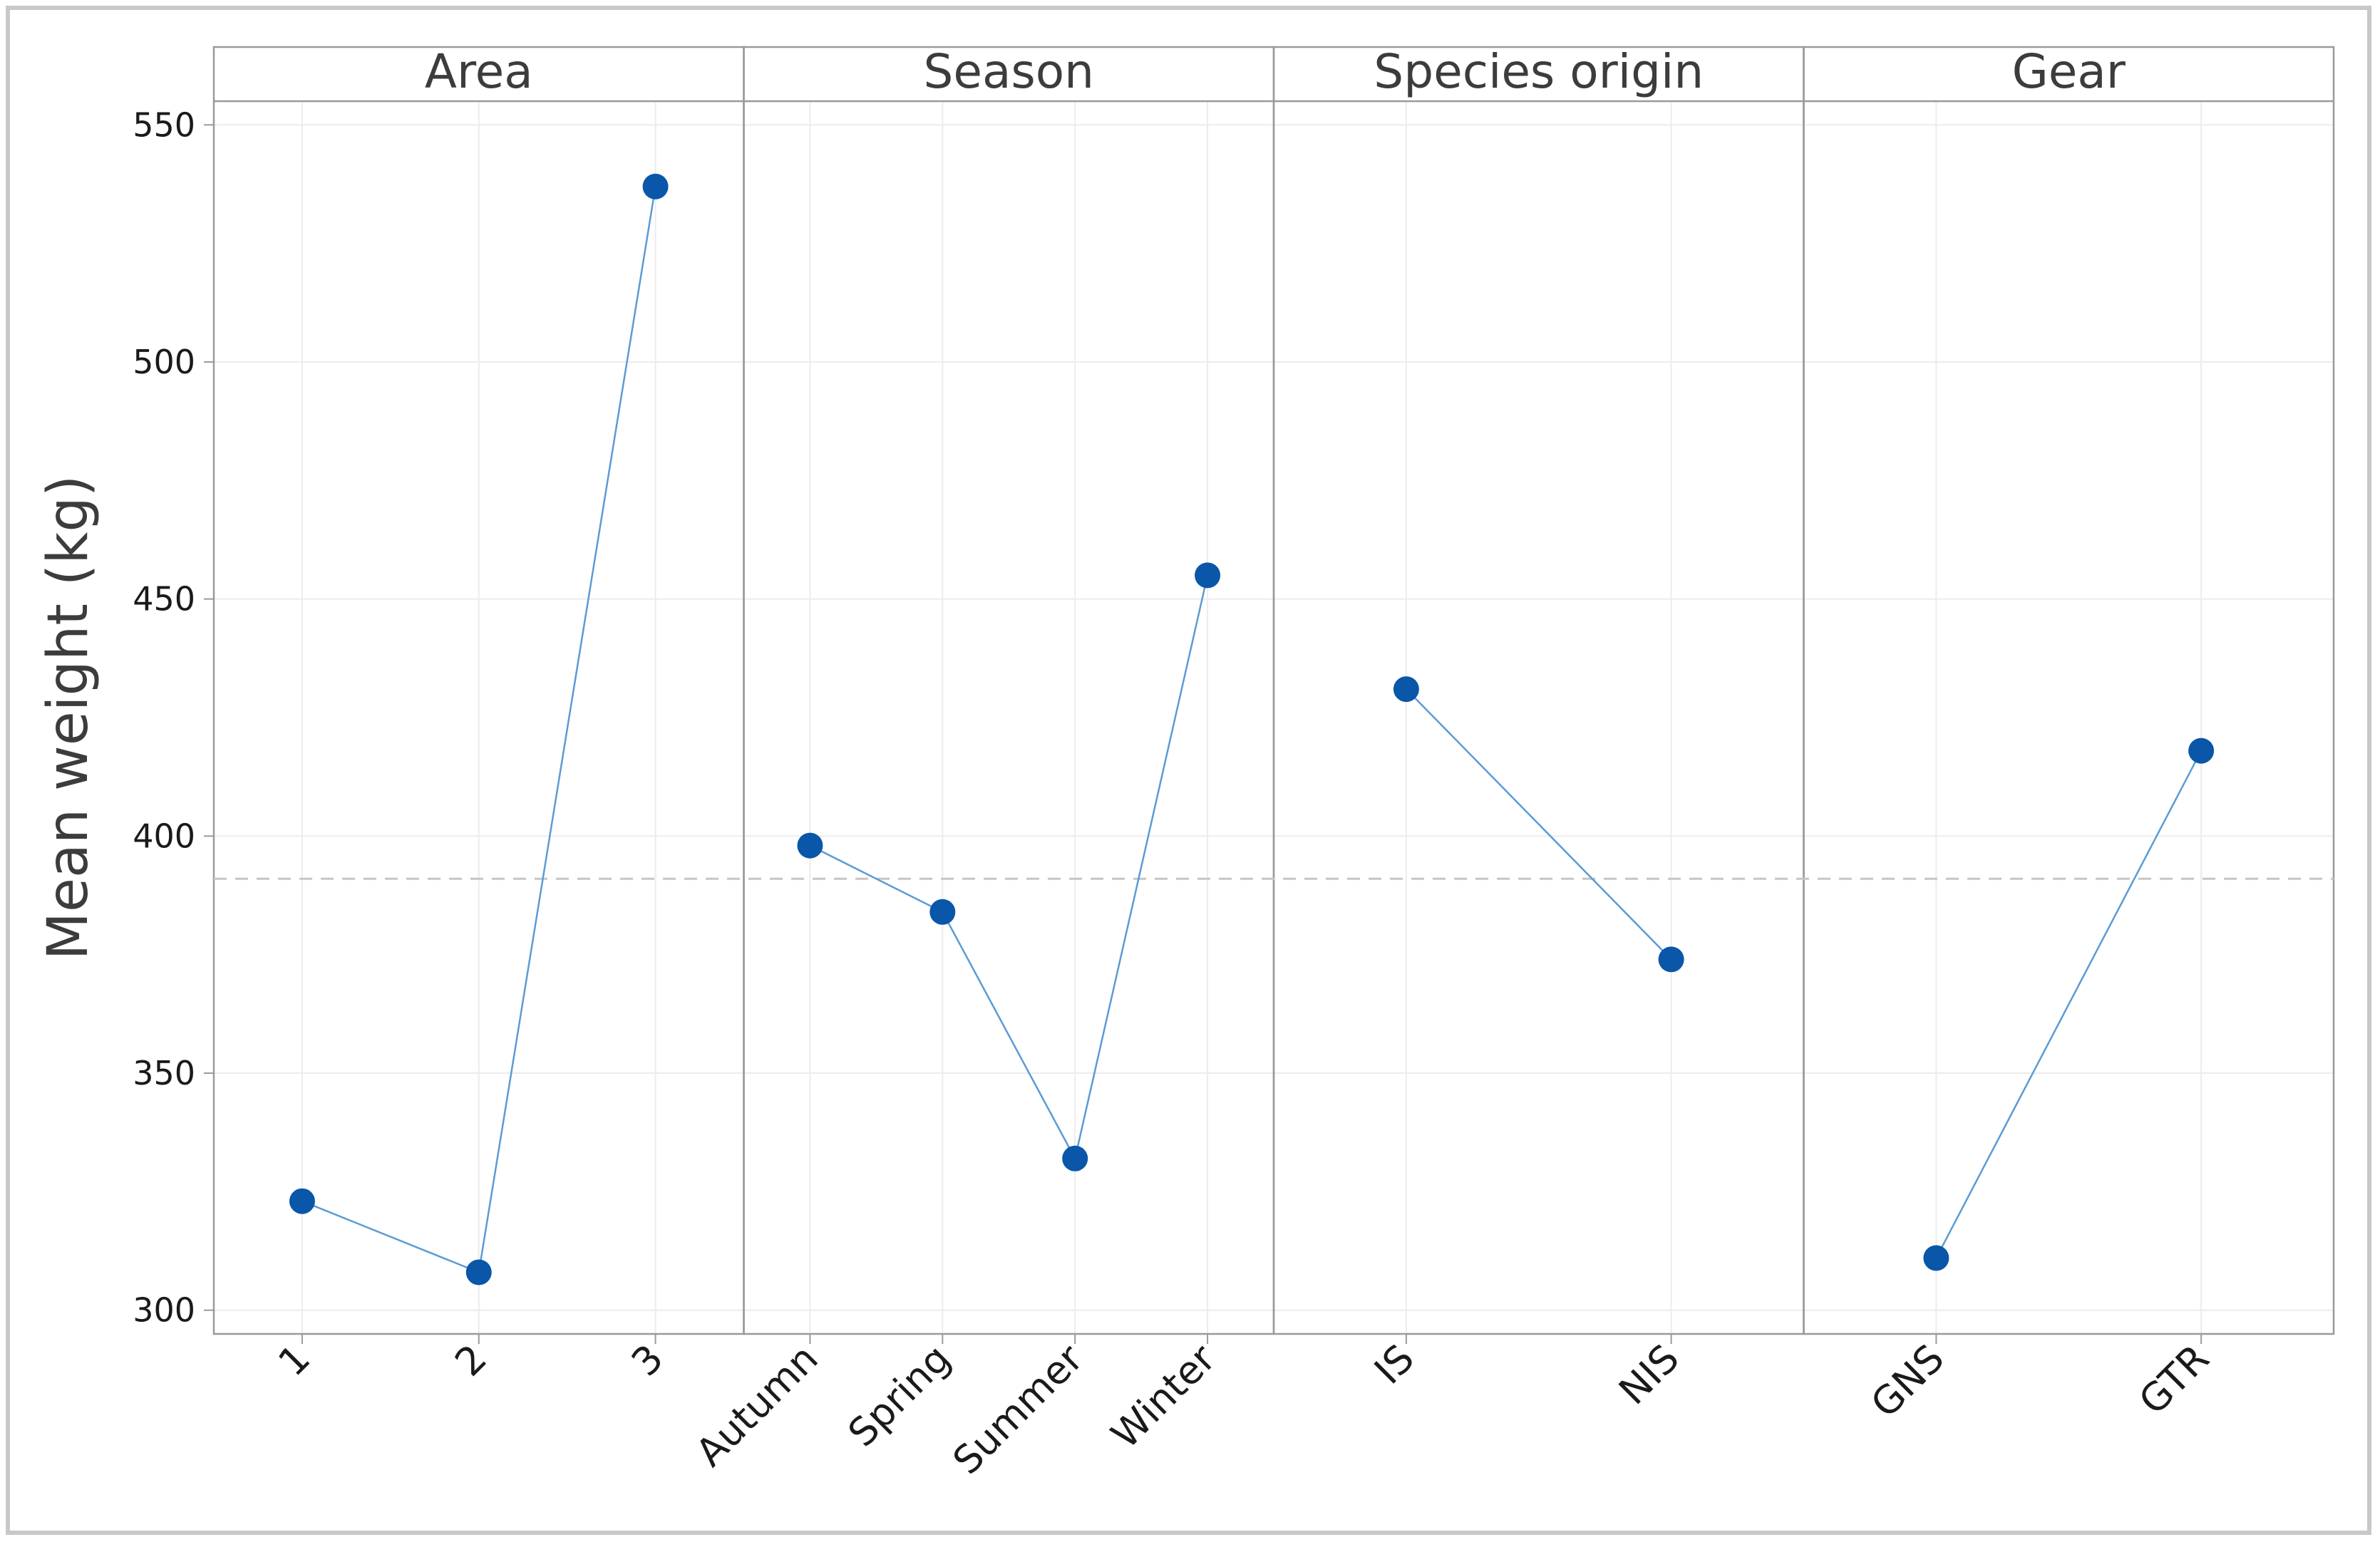 This screenshot has height=1542, width=2380. What do you see at coordinates (2069, 71) in the screenshot?
I see `panel-title-3: Gear` at bounding box center [2069, 71].